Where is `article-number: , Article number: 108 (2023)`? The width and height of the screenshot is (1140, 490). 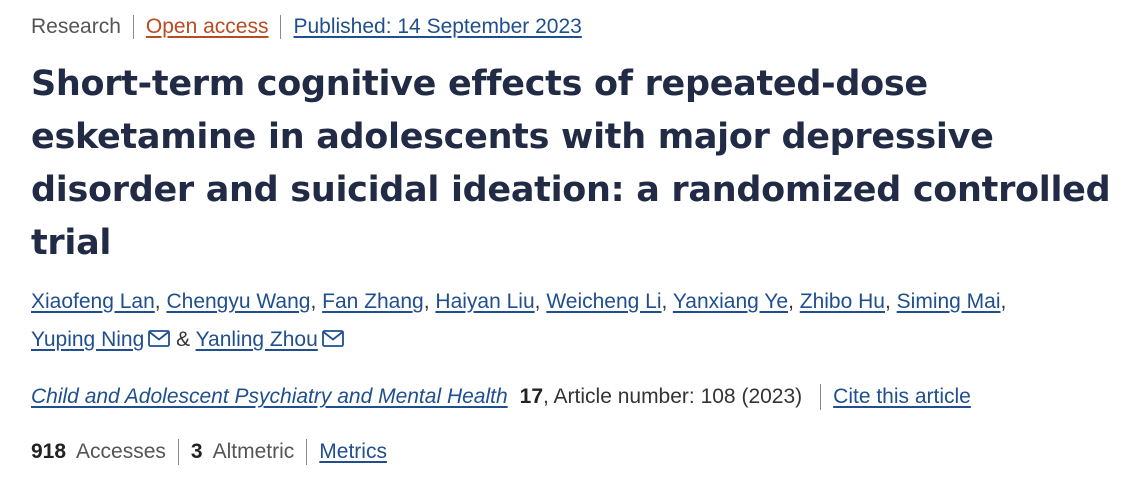
article-number: , Article number: 108 (2023) is located at coordinates (673, 396).